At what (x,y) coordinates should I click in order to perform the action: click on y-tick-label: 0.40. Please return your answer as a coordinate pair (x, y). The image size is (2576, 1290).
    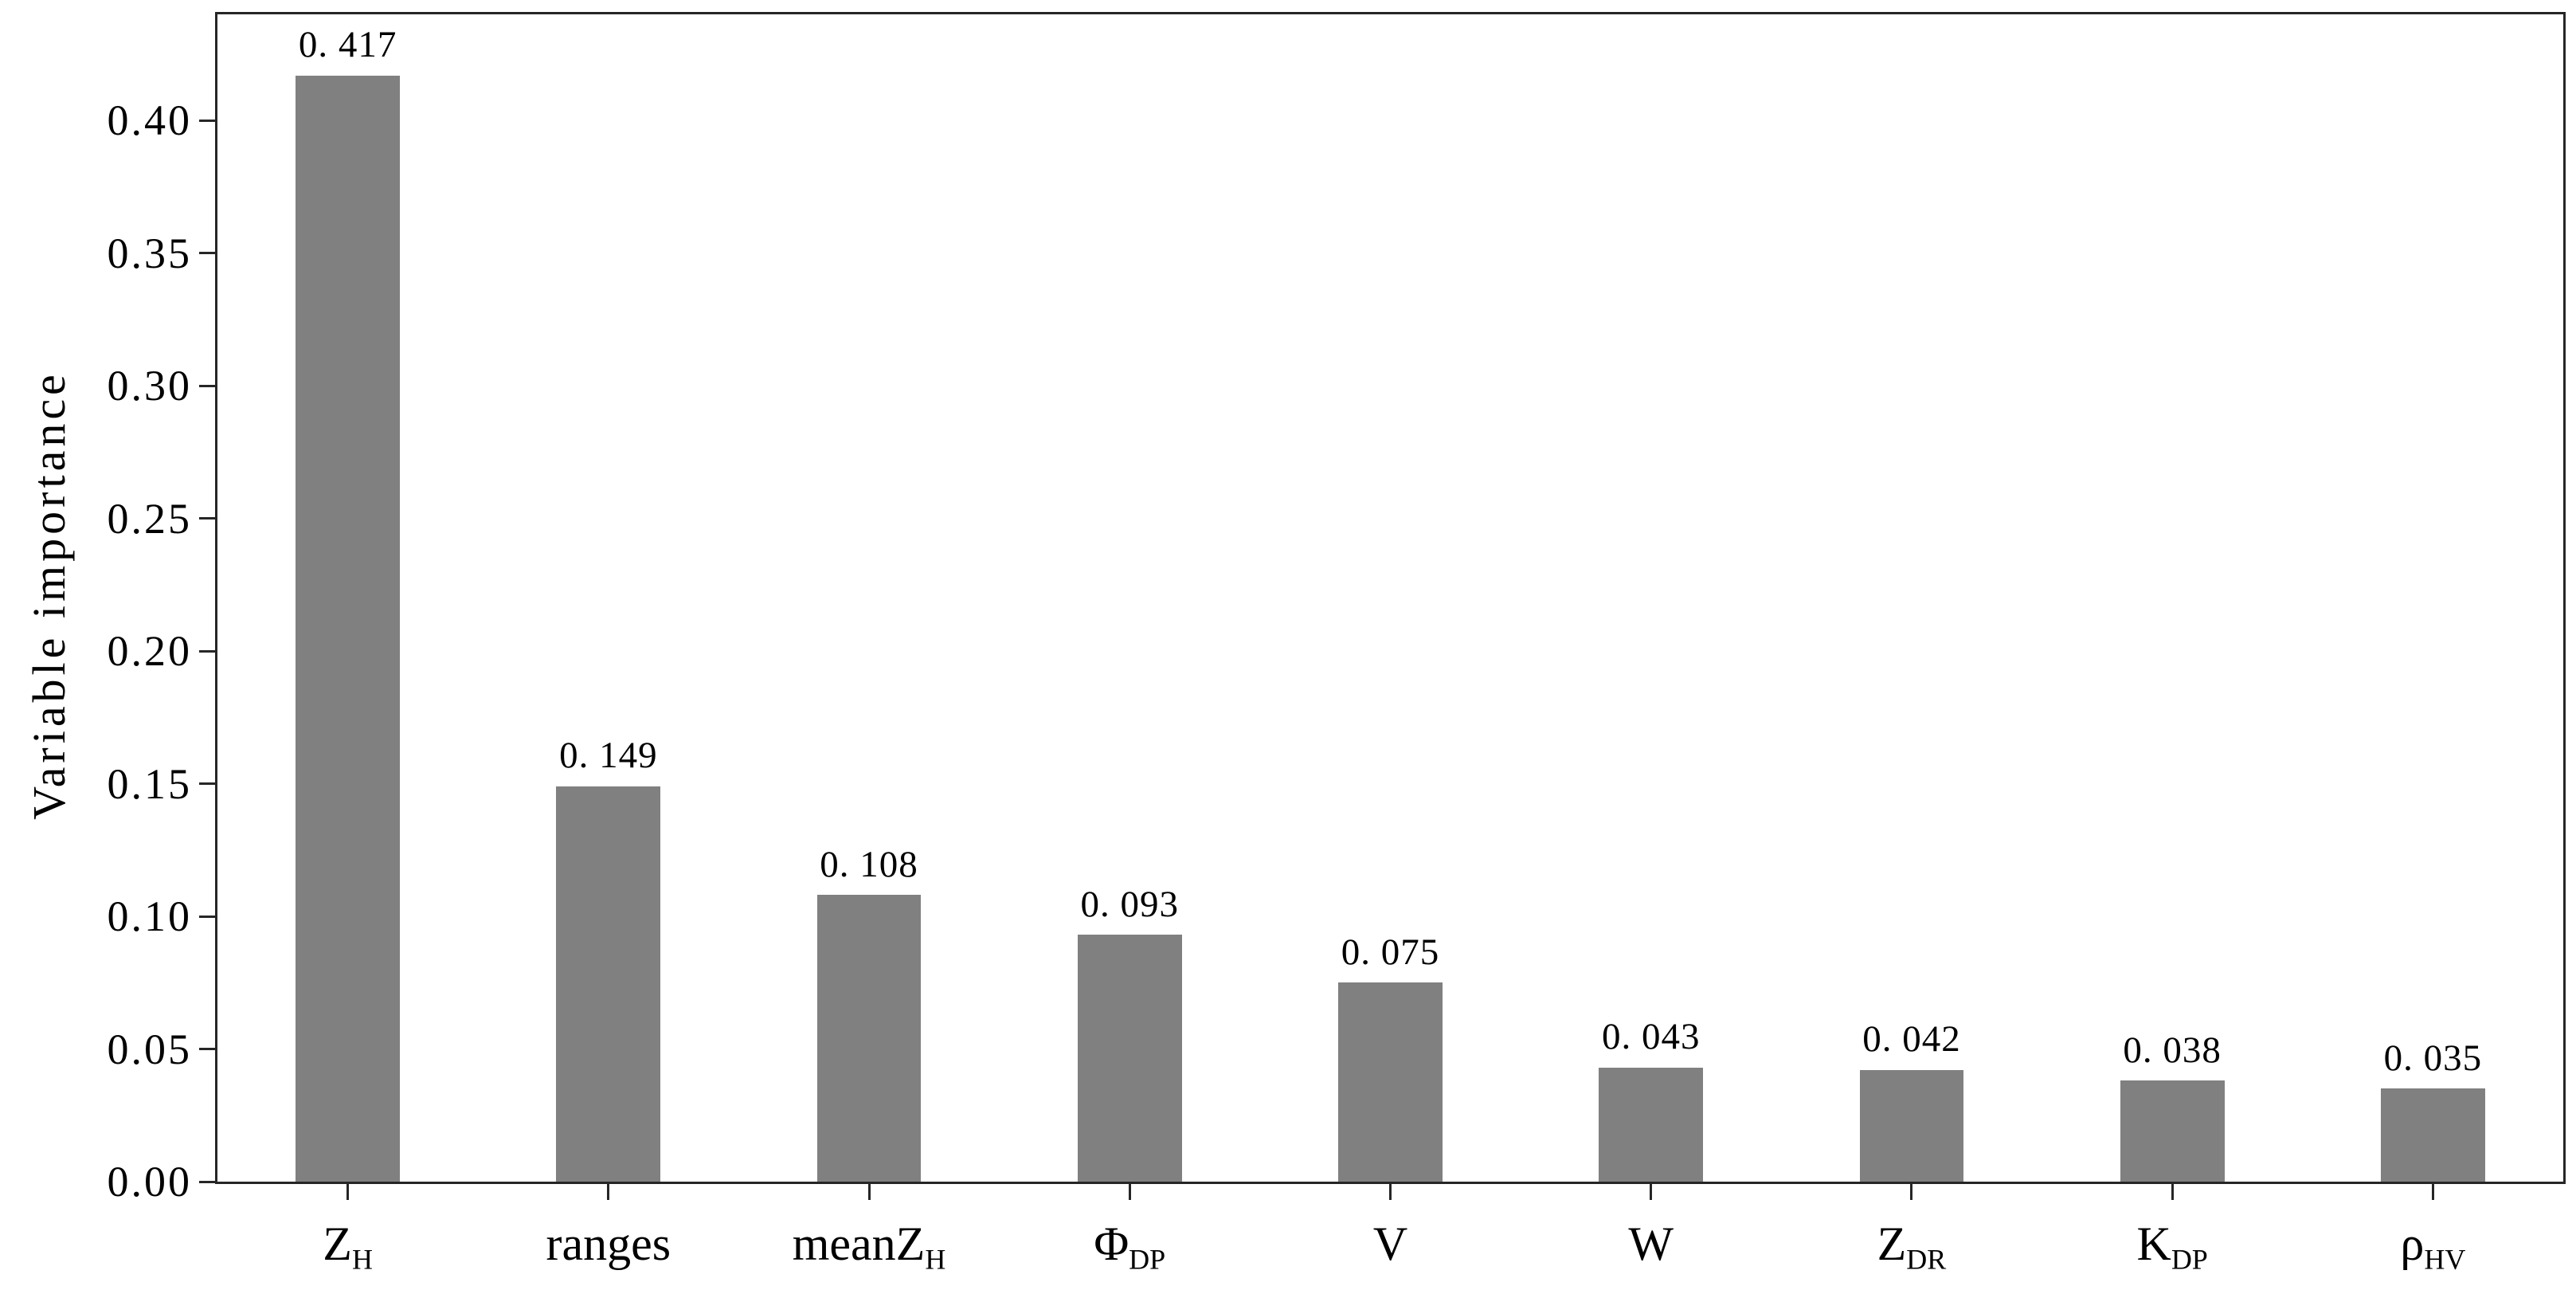
    Looking at the image, I should click on (149, 120).